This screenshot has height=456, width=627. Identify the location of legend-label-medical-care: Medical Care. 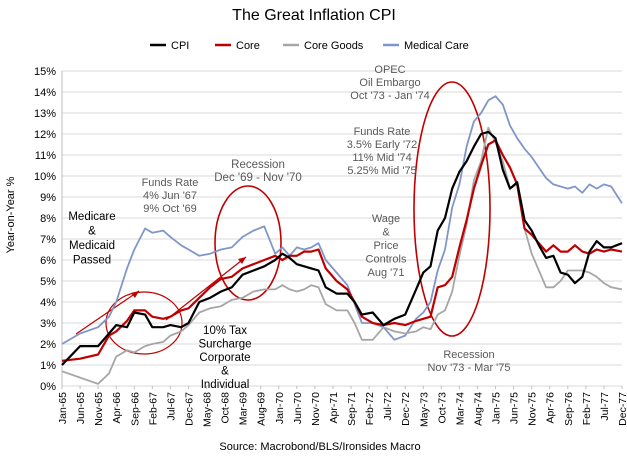
(436, 46).